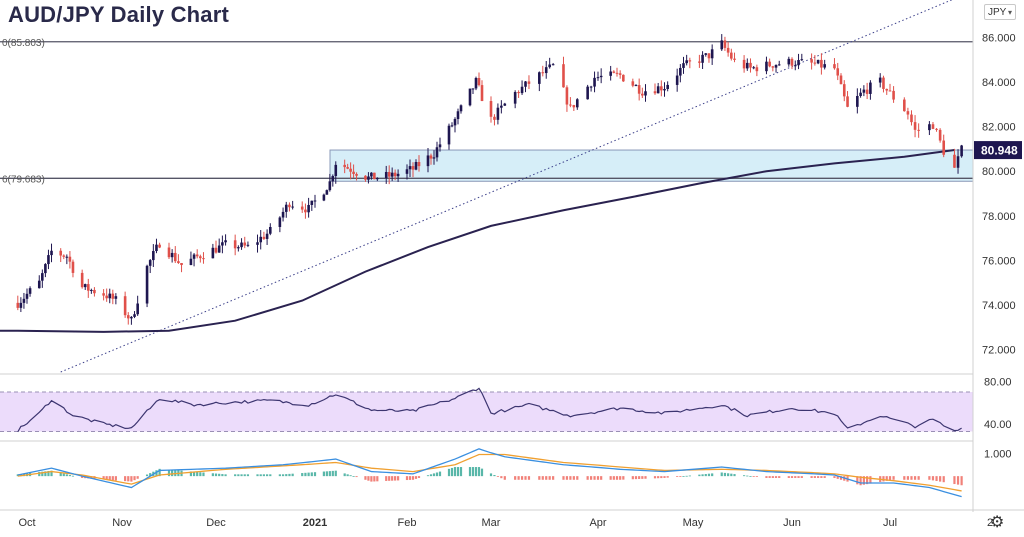  I want to click on price-tick-label: 72.000, so click(999, 351).